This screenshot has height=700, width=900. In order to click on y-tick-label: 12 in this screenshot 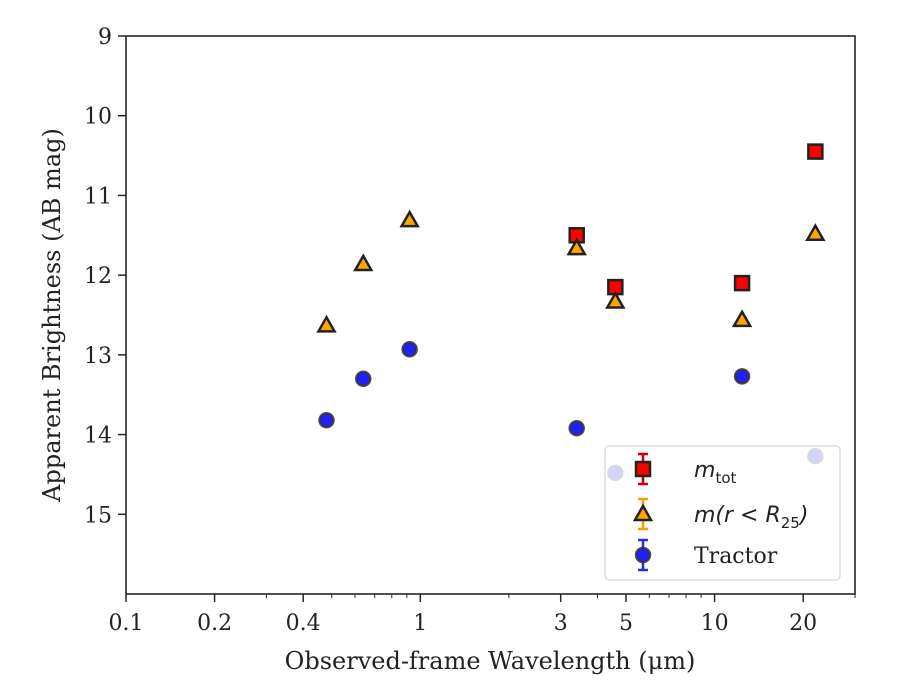, I will do `click(98, 276)`.